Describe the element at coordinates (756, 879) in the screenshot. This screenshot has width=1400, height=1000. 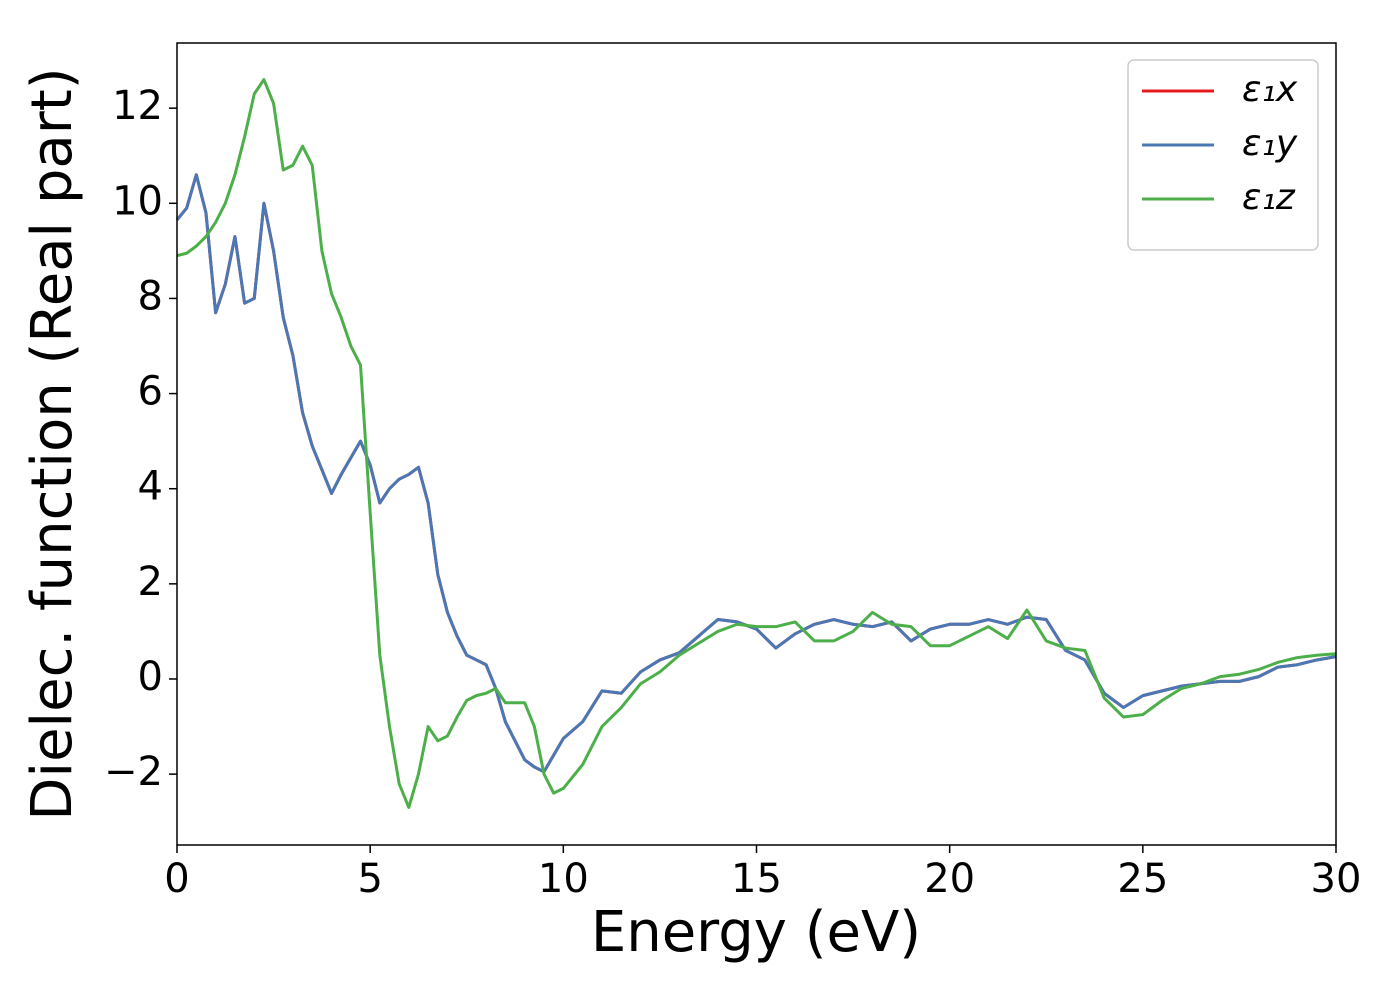
I see `x-tick-label: 15` at that location.